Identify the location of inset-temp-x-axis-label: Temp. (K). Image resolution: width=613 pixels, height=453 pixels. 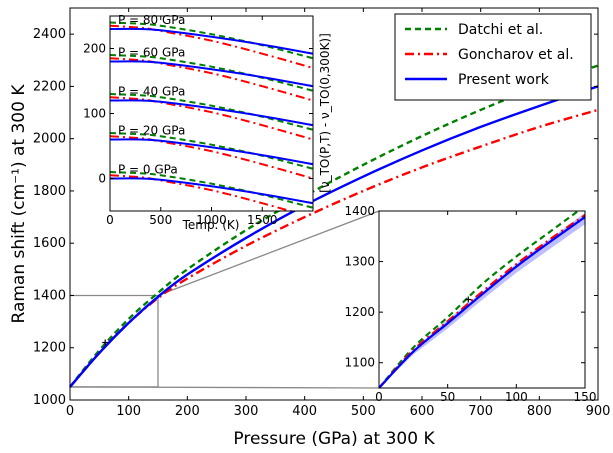
(211, 225).